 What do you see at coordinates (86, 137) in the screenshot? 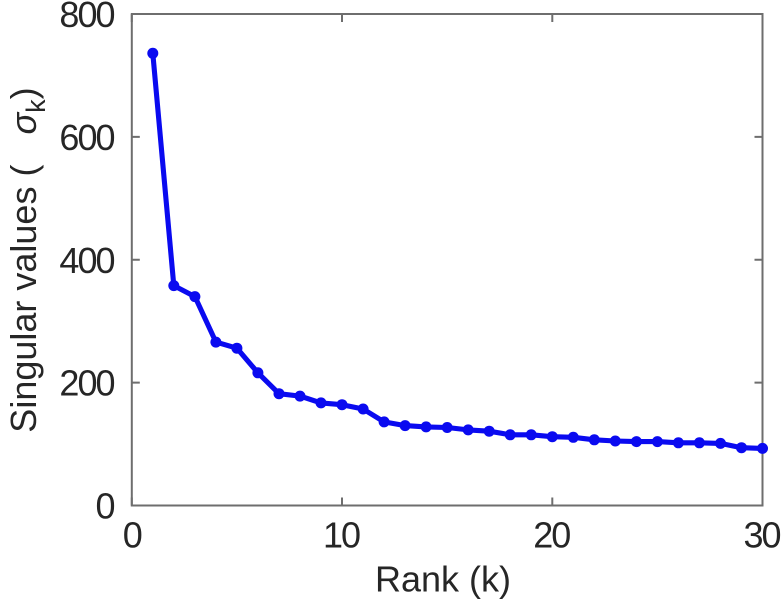
I see `svg-text: 600` at bounding box center [86, 137].